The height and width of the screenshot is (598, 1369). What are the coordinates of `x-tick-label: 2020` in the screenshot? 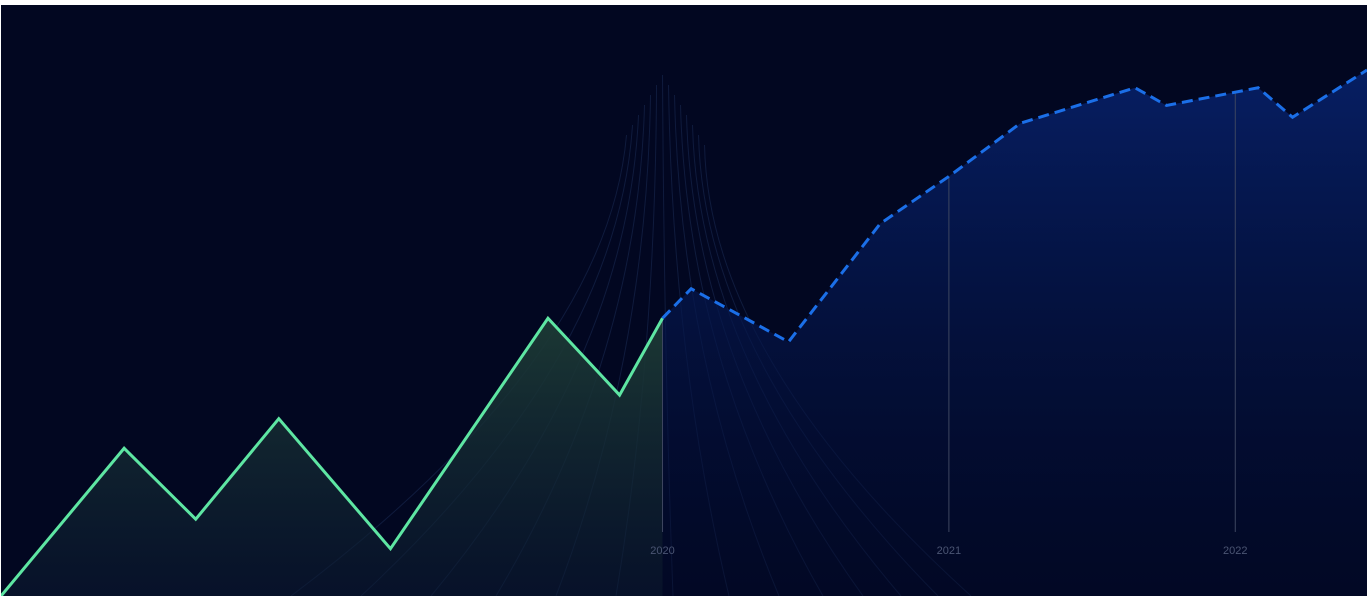 It's located at (662, 551).